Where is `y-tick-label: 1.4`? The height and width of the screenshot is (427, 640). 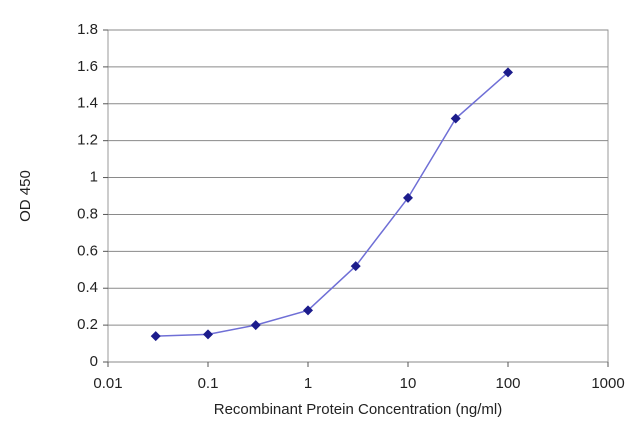
y-tick-label: 1.4 is located at coordinates (87, 103).